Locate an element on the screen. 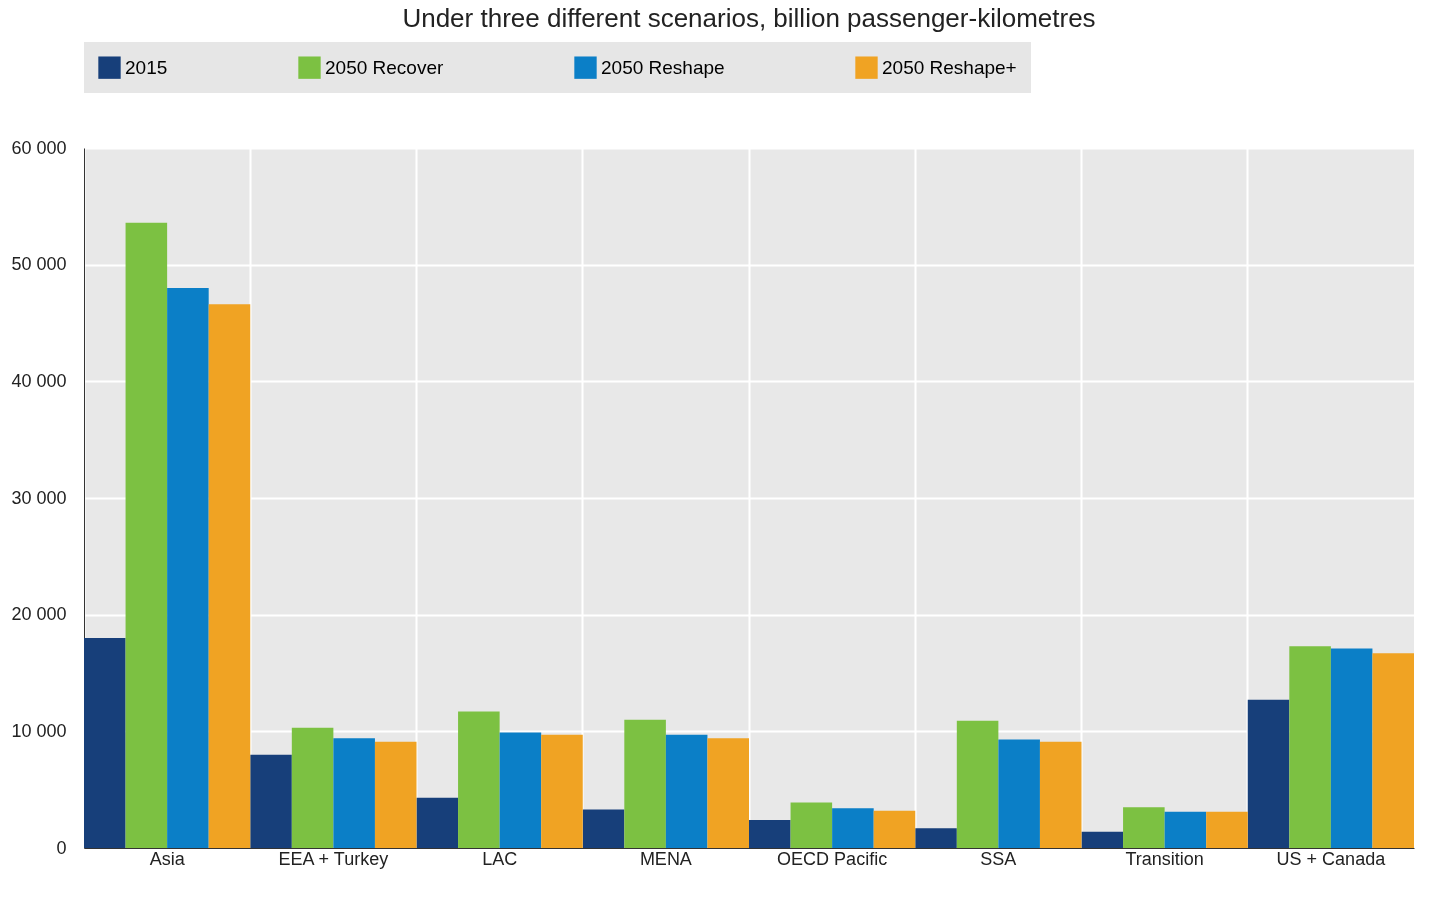  legend-label: 2050 Reshape+ is located at coordinates (949, 67).